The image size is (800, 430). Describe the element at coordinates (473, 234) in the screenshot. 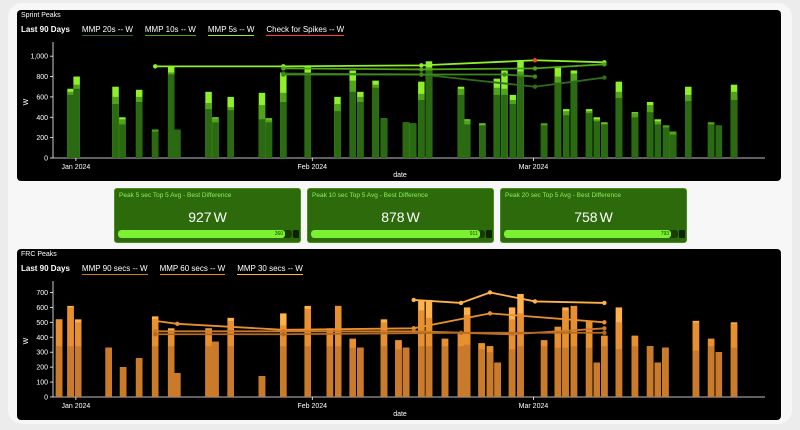

I see `stat-bar-text: 911` at that location.